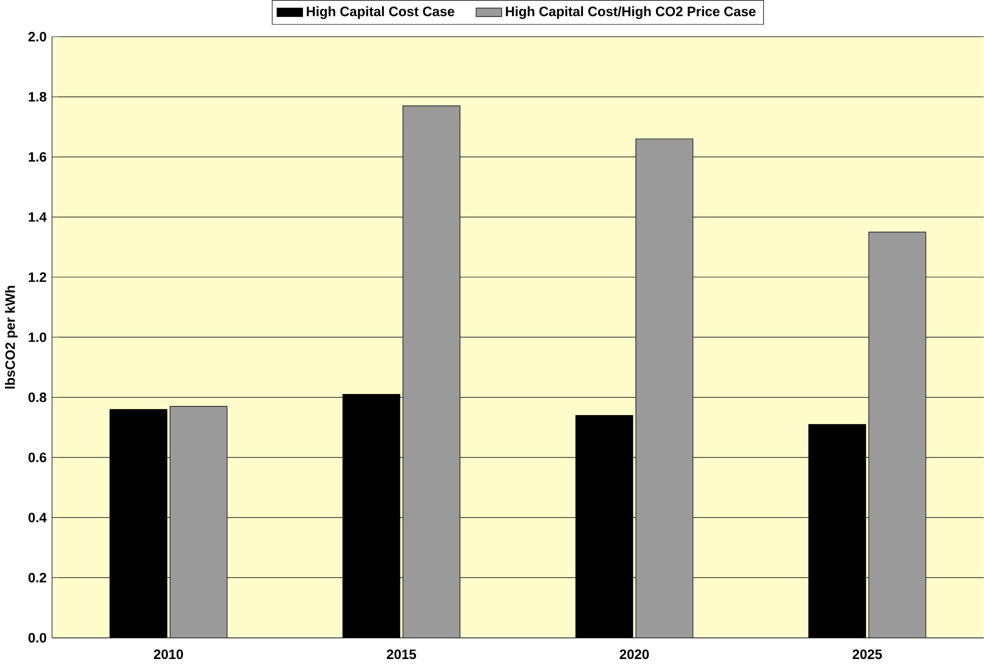 The height and width of the screenshot is (664, 984). I want to click on y-tick-label: 1.6, so click(37, 157).